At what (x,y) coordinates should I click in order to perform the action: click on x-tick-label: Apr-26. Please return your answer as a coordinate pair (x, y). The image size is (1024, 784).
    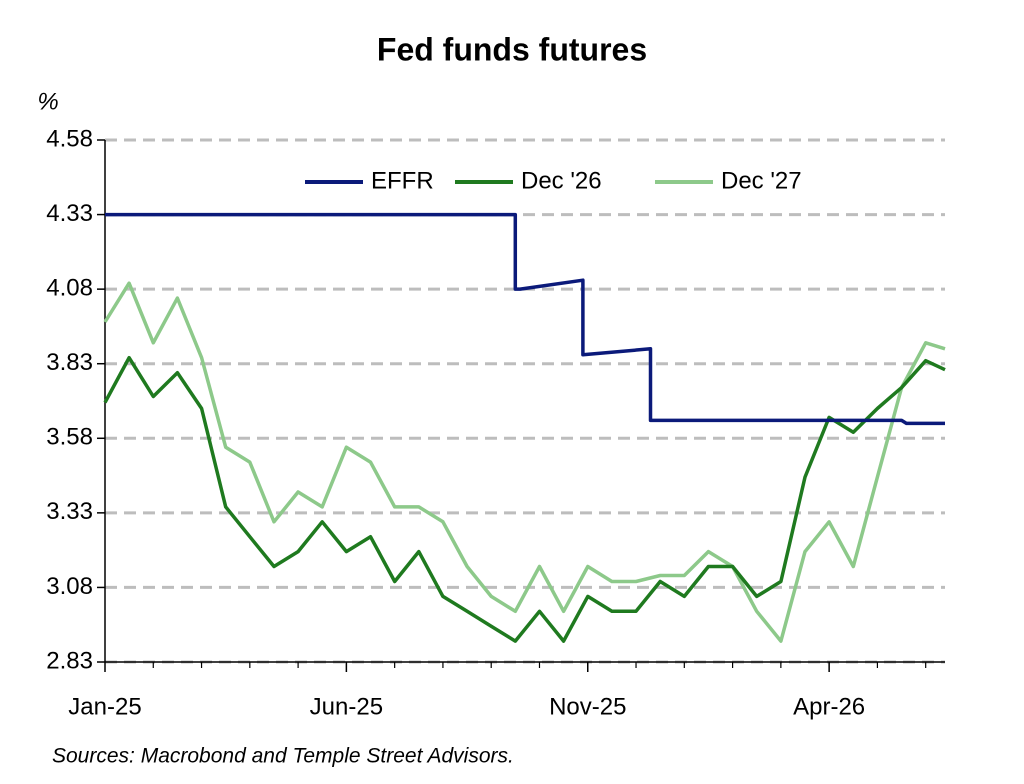
    Looking at the image, I should click on (829, 706).